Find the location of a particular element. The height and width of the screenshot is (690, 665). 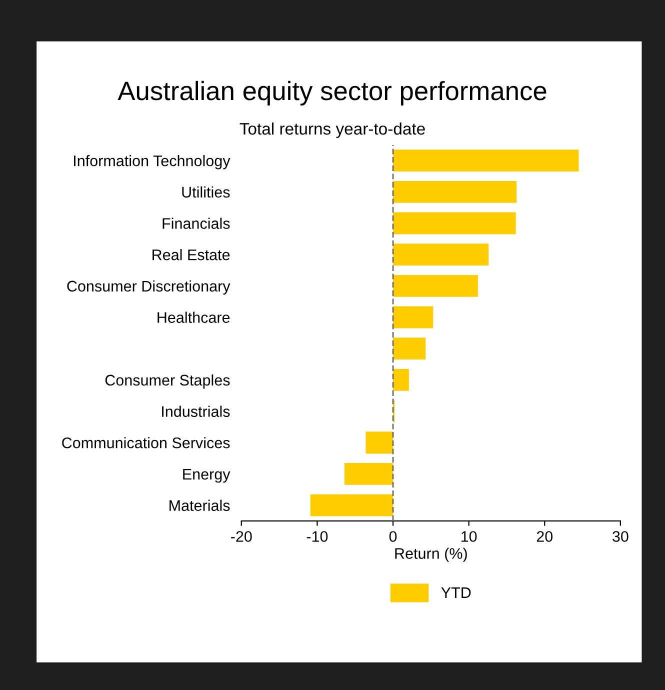

y-tick-label: Materials is located at coordinates (200, 505).